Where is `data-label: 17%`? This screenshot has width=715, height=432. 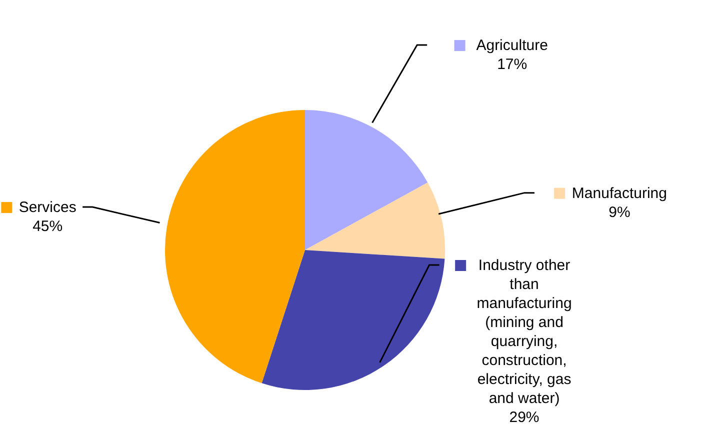
data-label: 17% is located at coordinates (512, 65).